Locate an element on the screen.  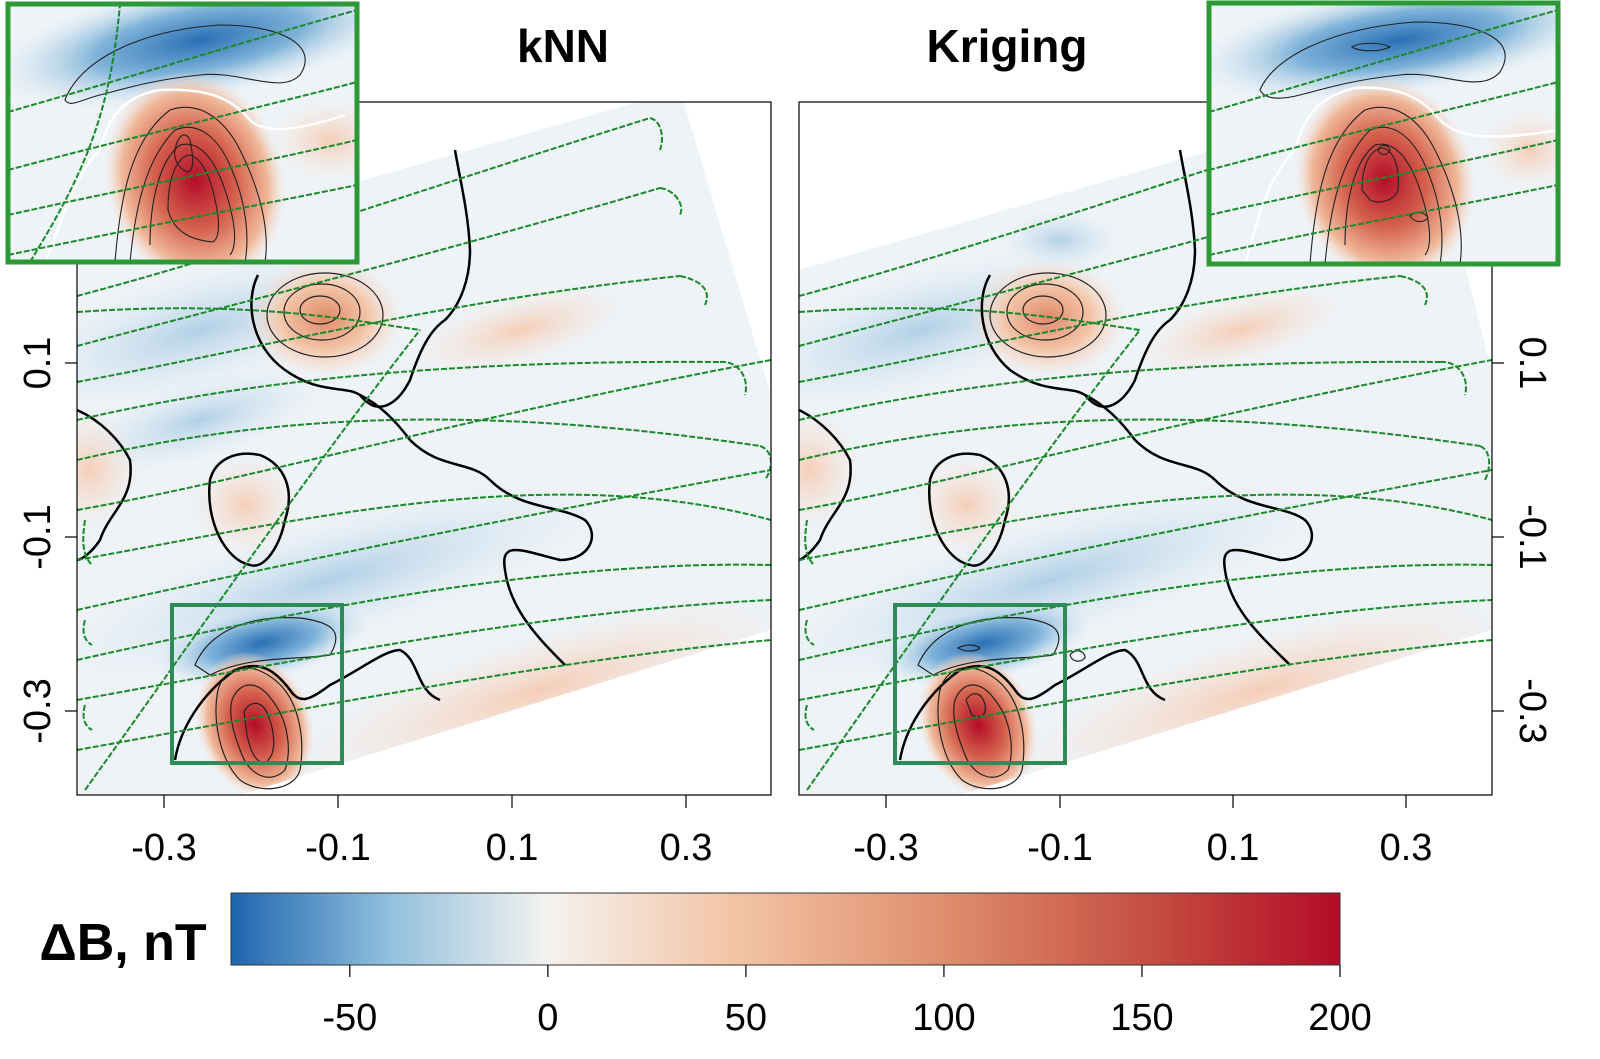
colorbar-gradient is located at coordinates (785, 929).